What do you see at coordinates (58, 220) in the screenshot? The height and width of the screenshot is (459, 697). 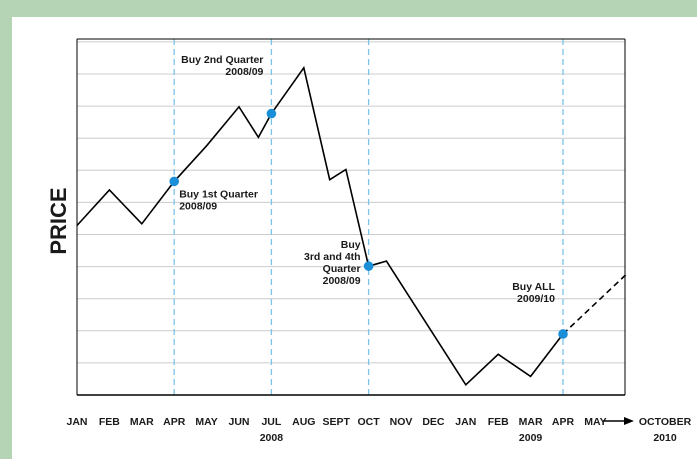 I see `y-axis-label: PRICE` at bounding box center [58, 220].